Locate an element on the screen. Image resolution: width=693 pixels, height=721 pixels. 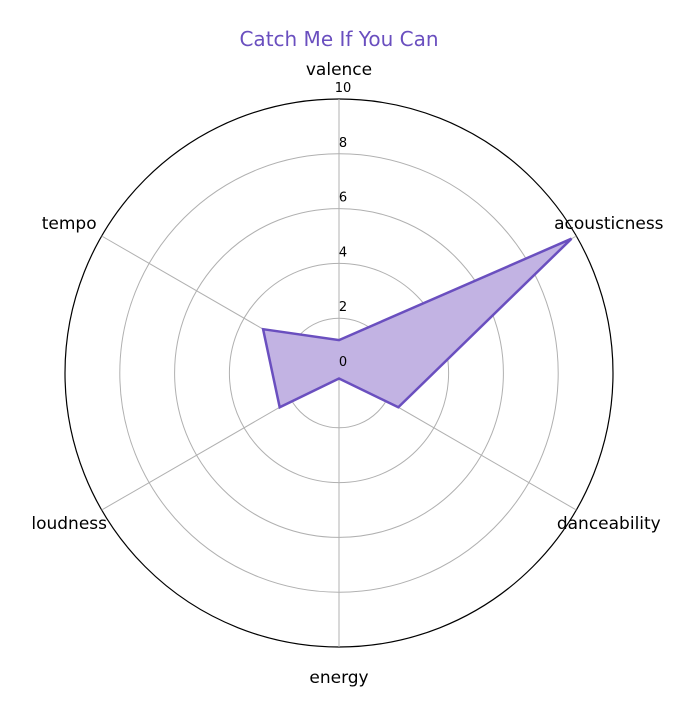
radar-series is located at coordinates (417, 323).